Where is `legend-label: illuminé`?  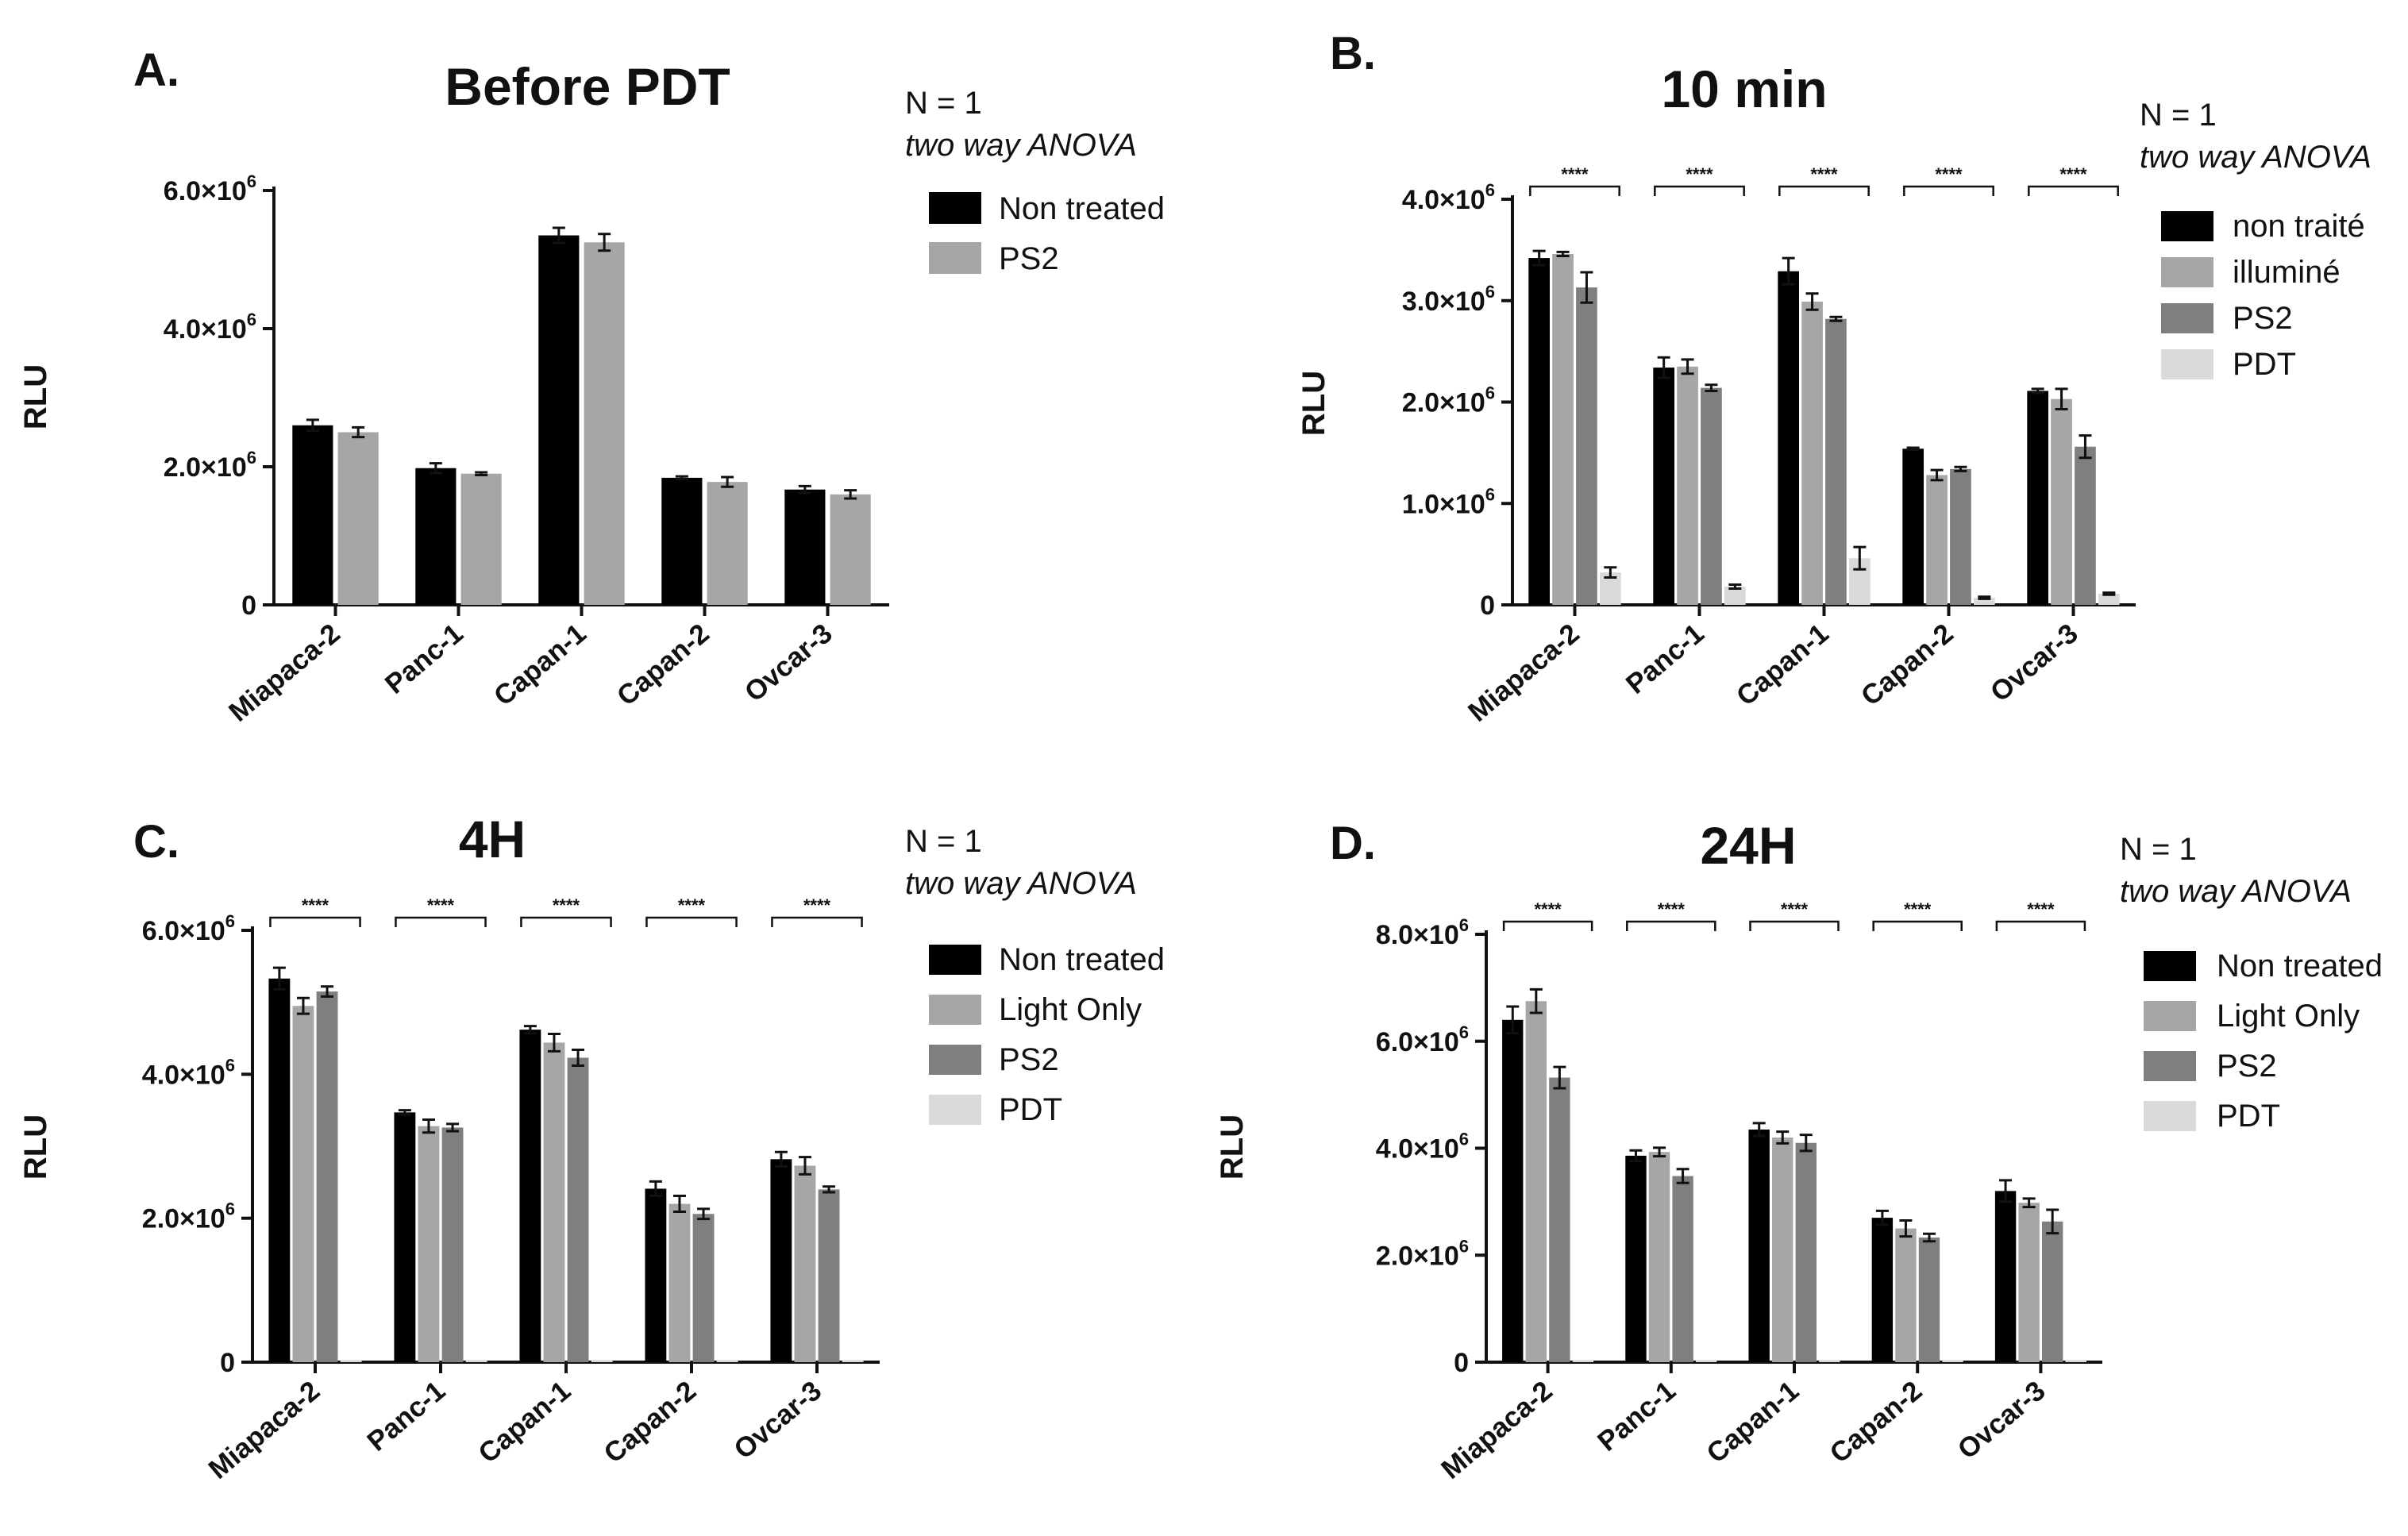
legend-label: illuminé is located at coordinates (2287, 272).